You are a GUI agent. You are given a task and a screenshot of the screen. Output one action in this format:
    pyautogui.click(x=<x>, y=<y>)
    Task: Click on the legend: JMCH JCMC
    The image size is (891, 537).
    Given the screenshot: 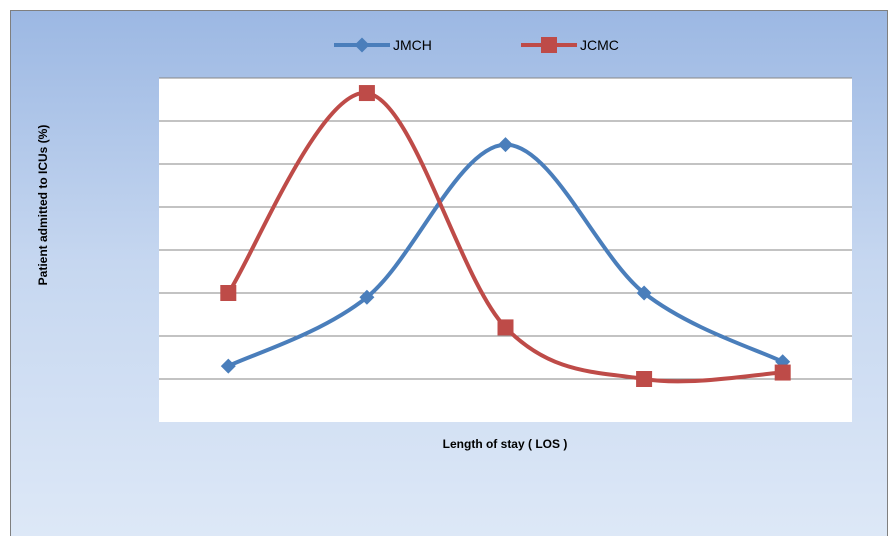 What is the action you would take?
    pyautogui.click(x=476, y=45)
    